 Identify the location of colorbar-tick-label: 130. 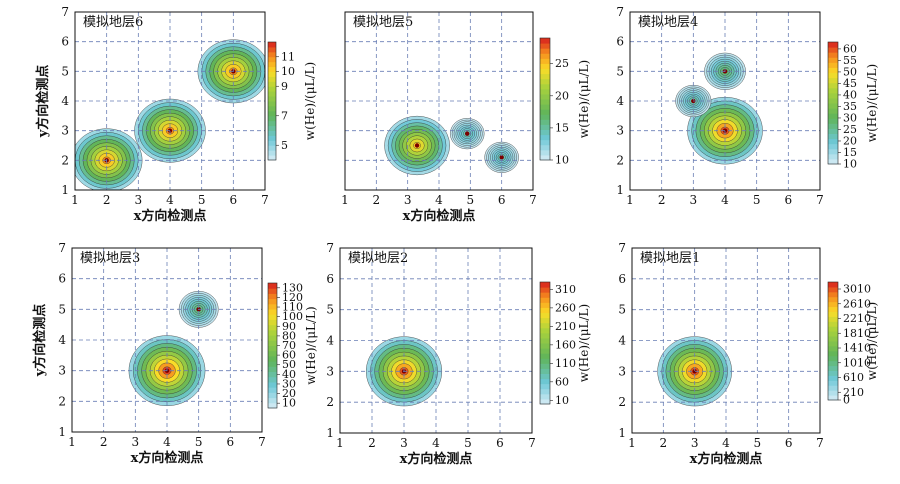
(292, 287).